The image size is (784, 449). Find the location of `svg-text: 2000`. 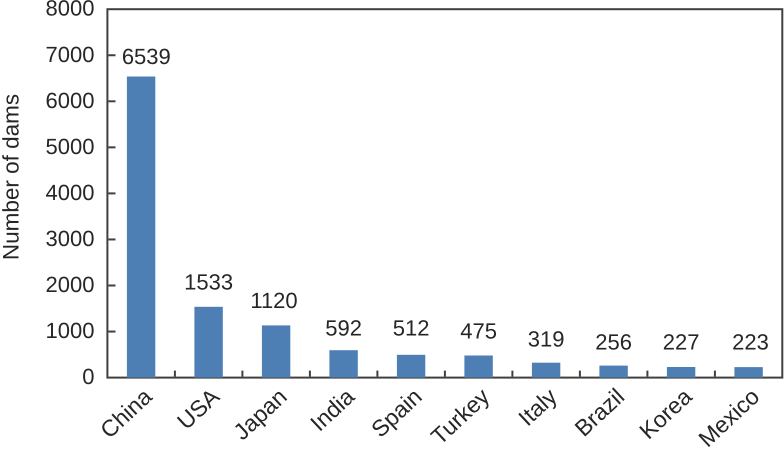

svg-text: 2000 is located at coordinates (70, 284).